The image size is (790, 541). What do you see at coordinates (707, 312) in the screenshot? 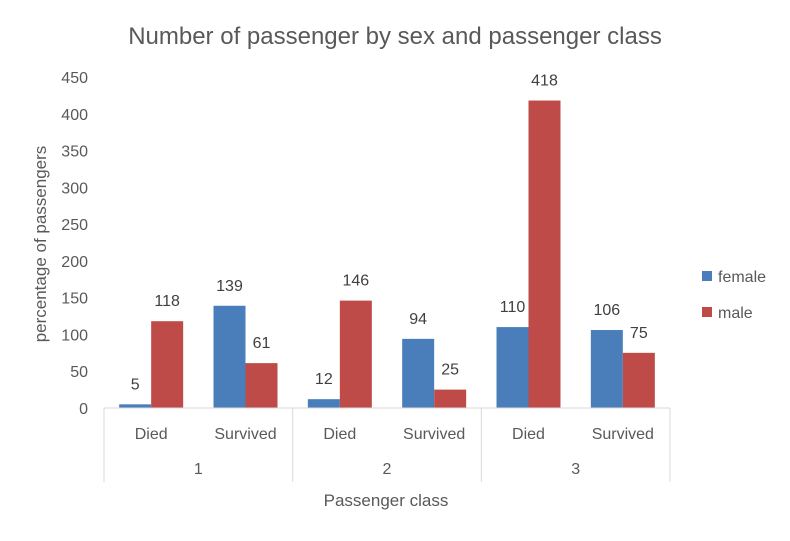
I see `legend-swatch-male` at bounding box center [707, 312].